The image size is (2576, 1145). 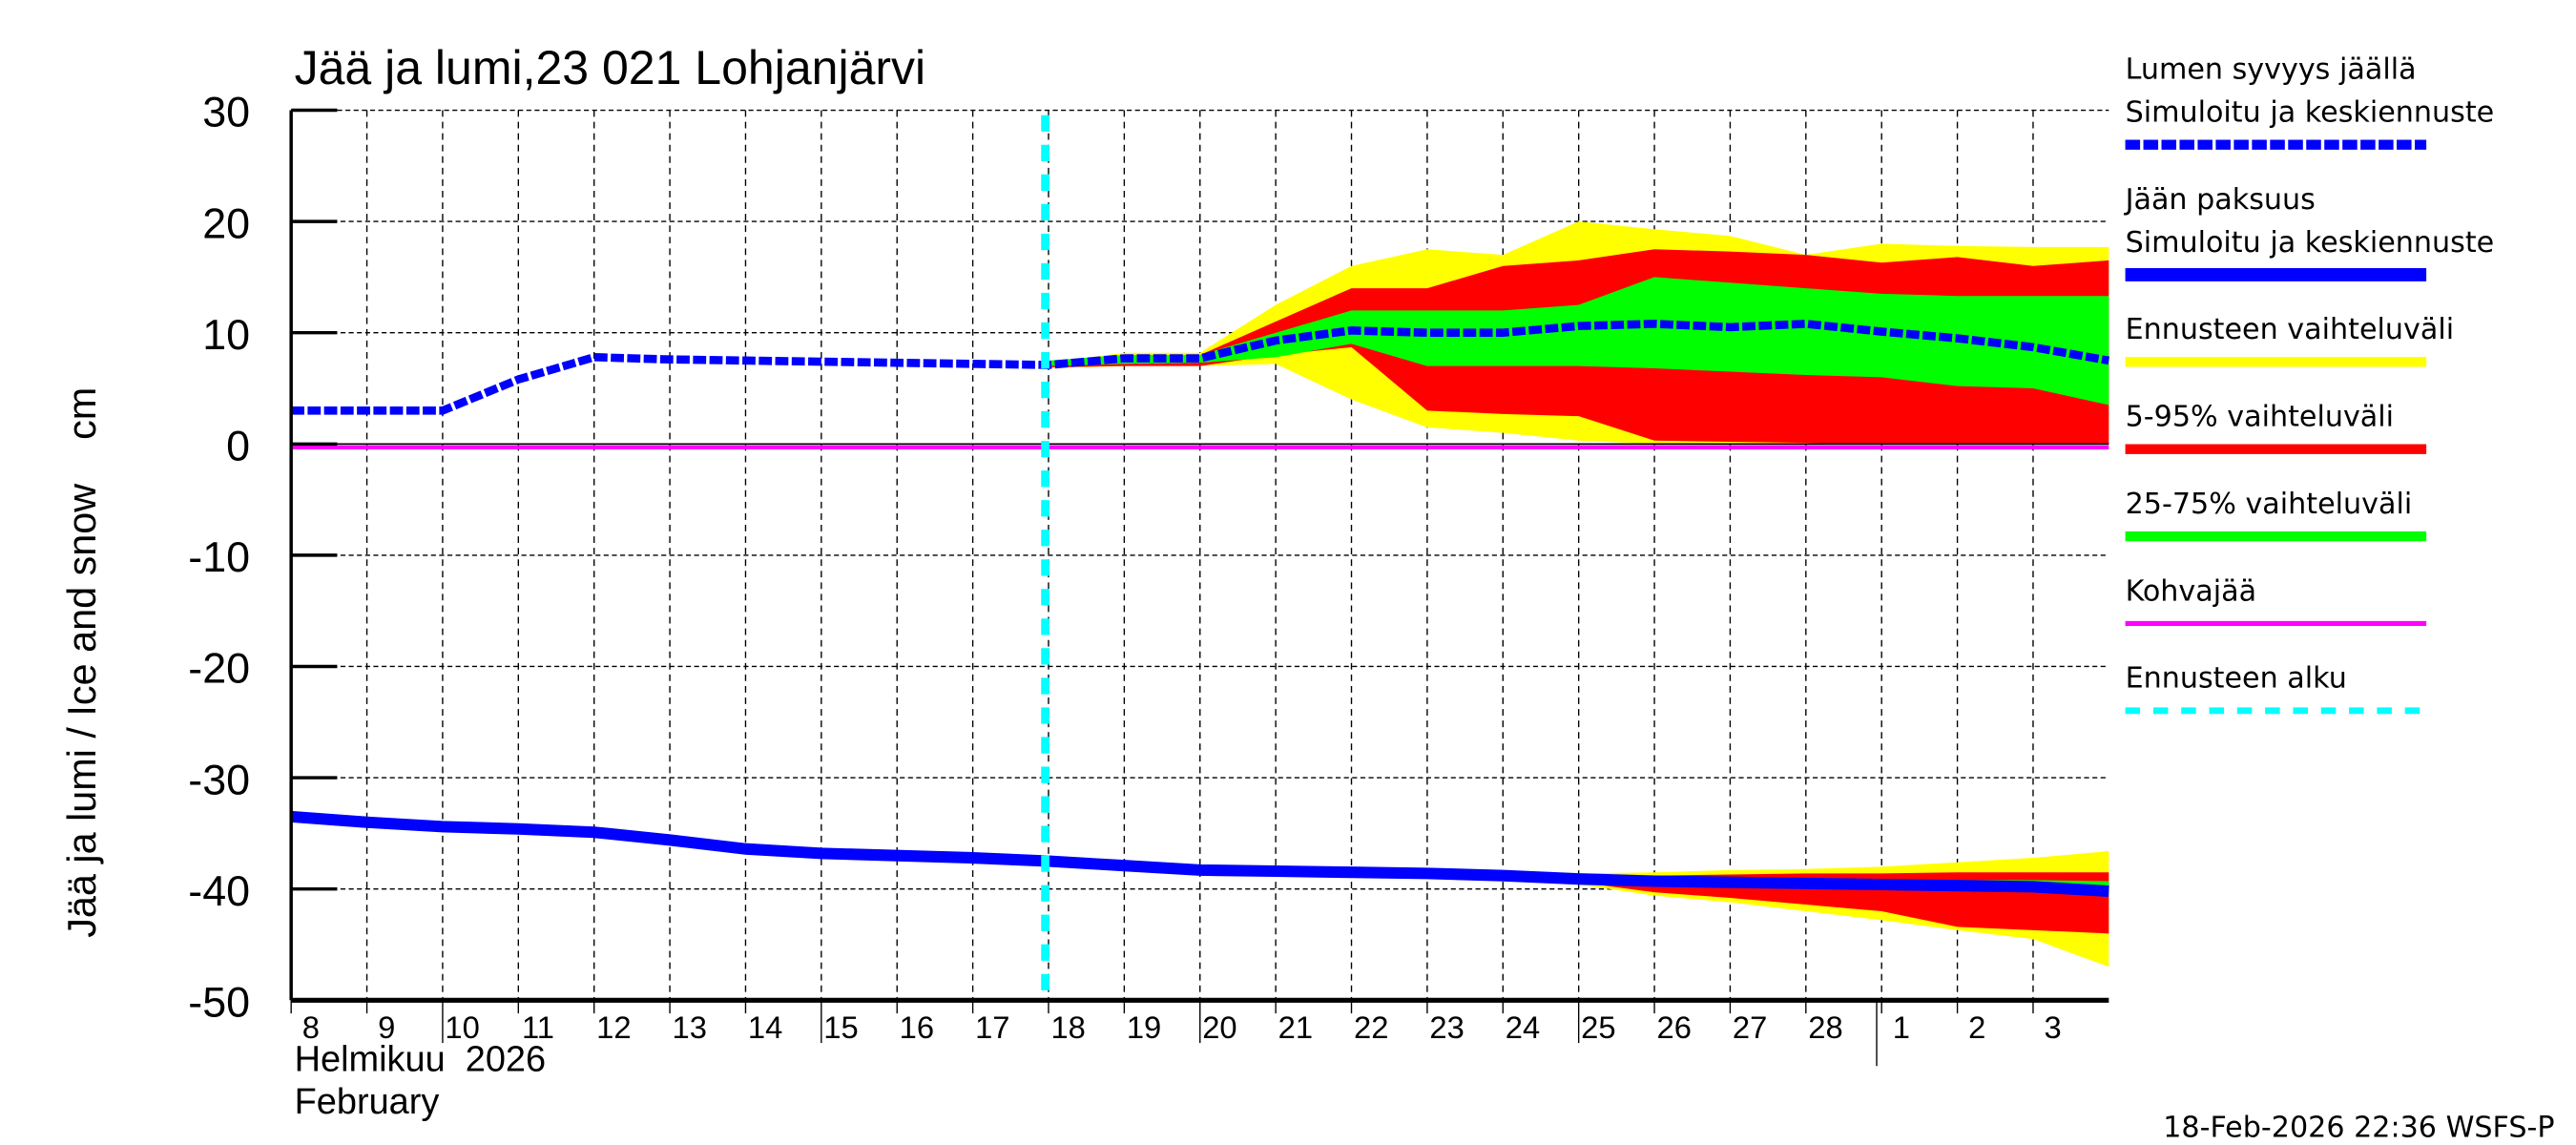 What do you see at coordinates (1523, 1027) in the screenshot?
I see `x-tick-label: 24` at bounding box center [1523, 1027].